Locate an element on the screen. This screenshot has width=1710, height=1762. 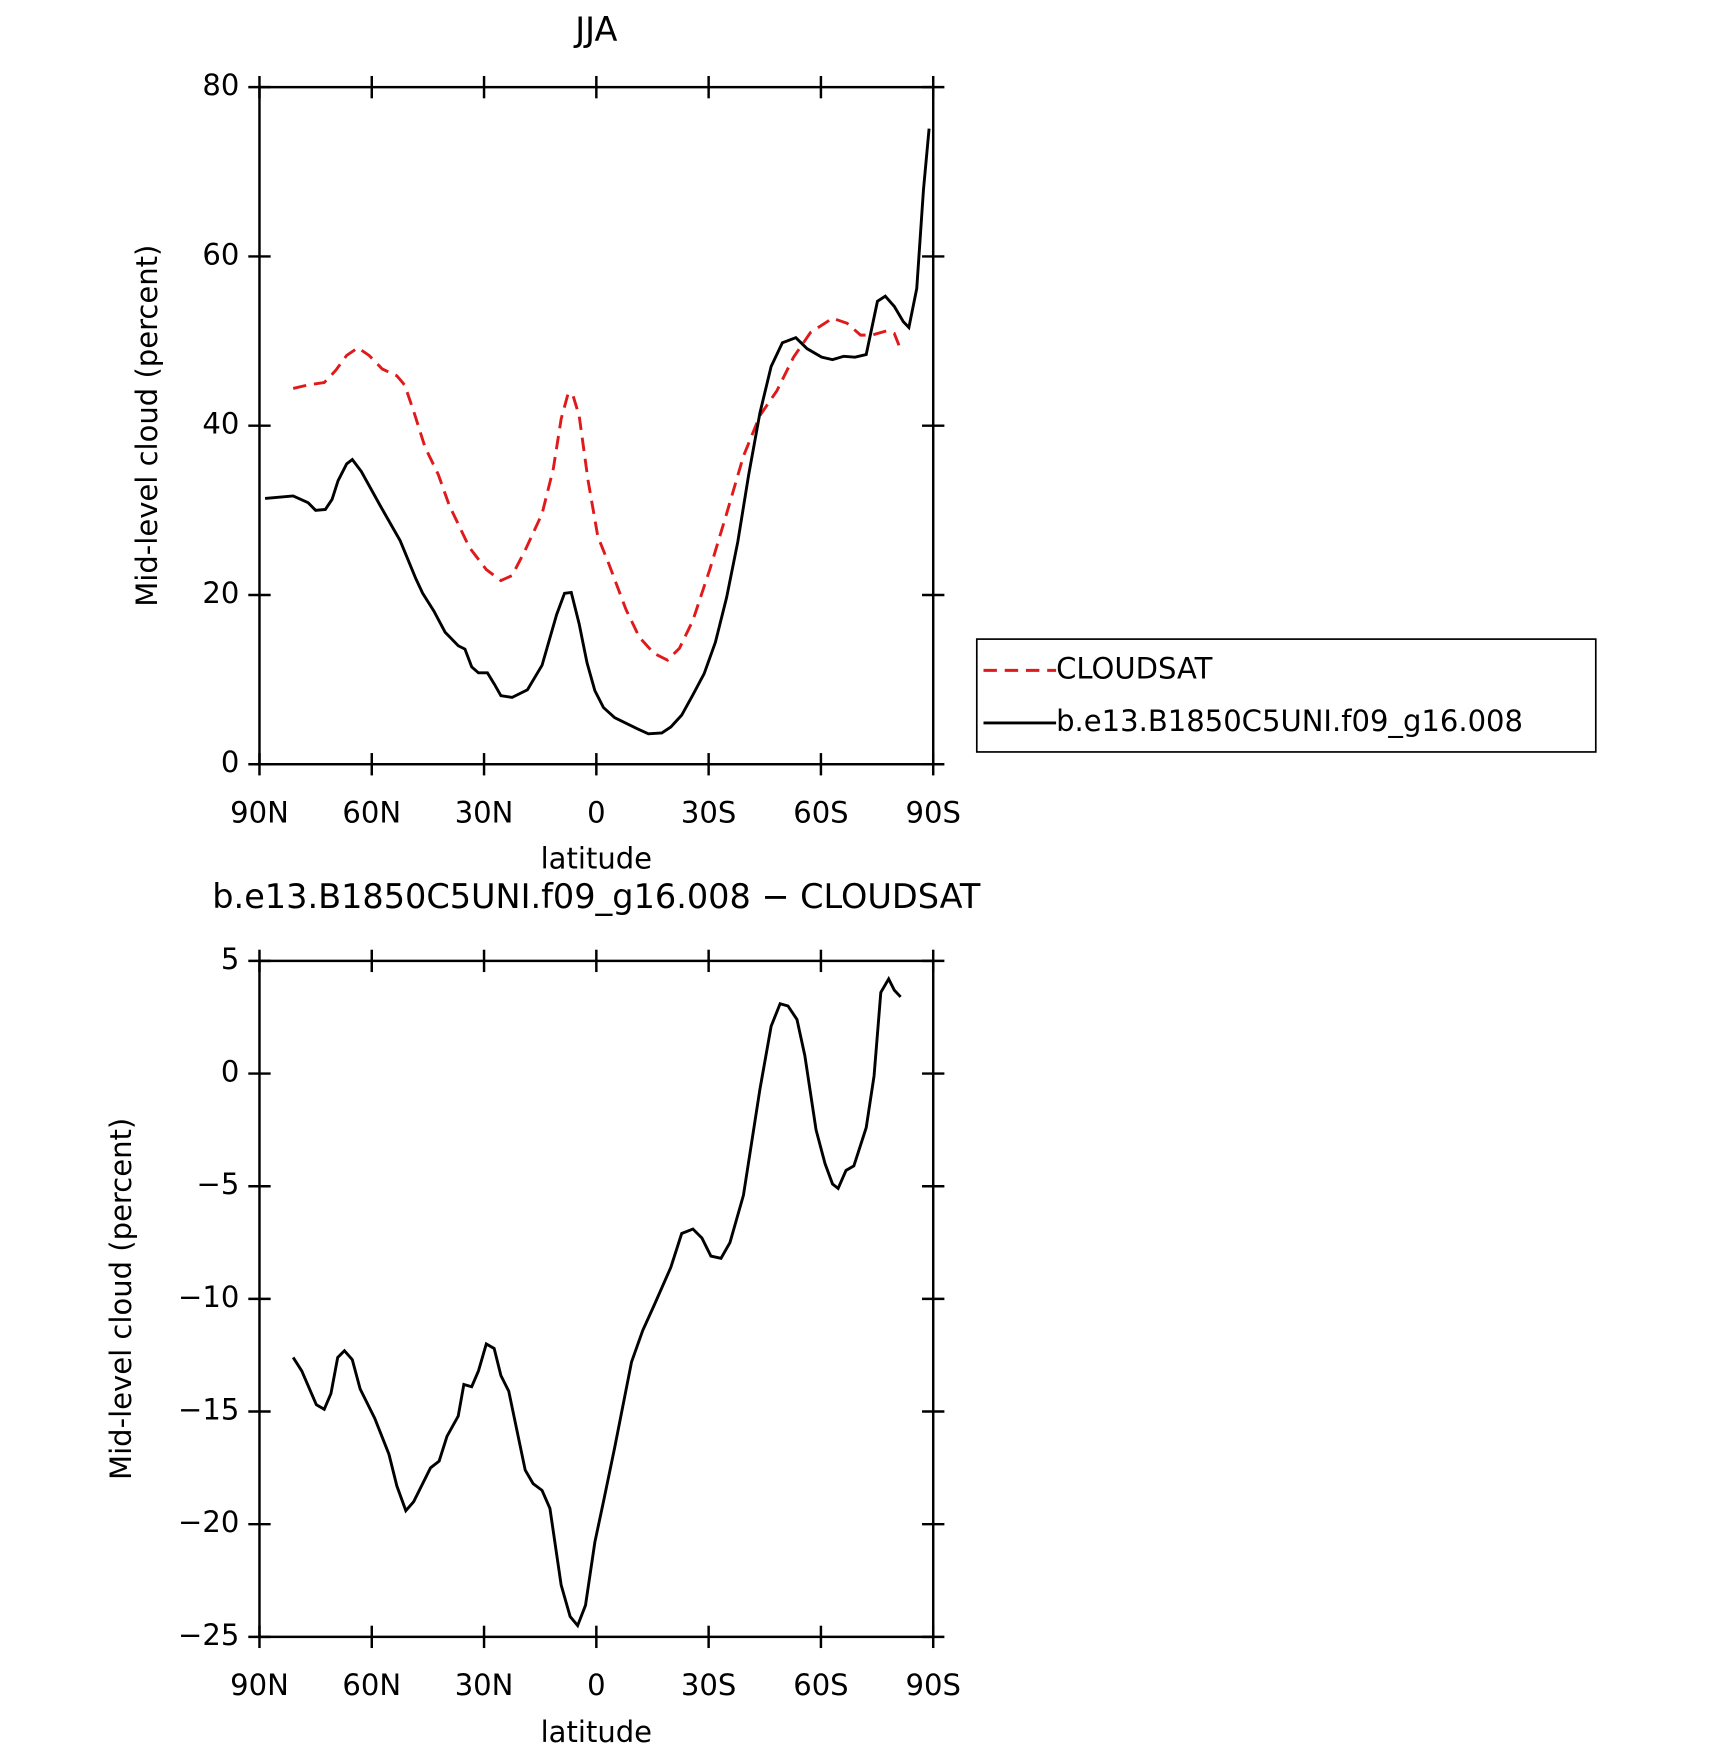
legend-box is located at coordinates (1286, 695).